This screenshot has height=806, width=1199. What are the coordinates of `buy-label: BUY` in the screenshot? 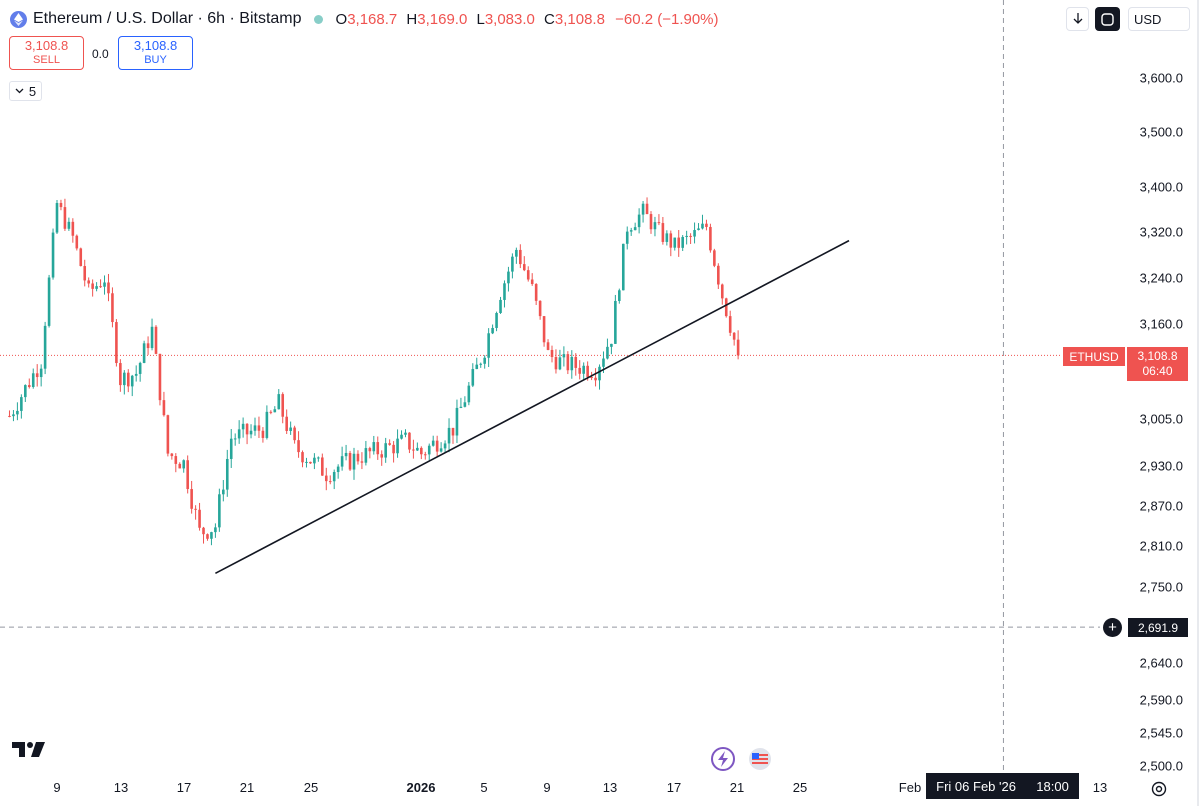 It's located at (155, 60).